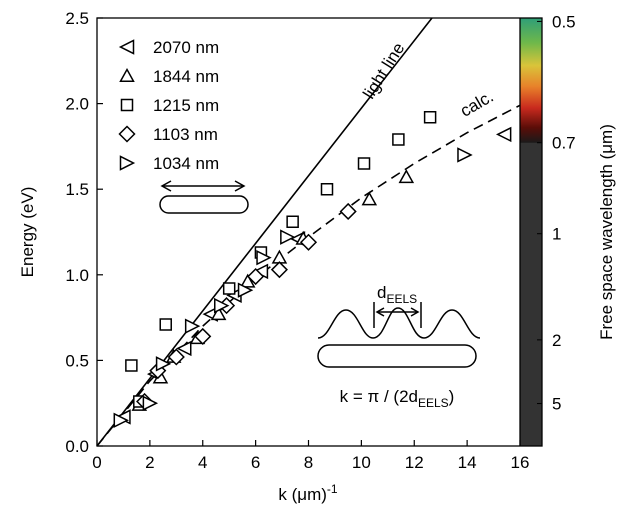 The width and height of the screenshot is (623, 521). I want to click on y2-tick-label: 0.5, so click(564, 21).